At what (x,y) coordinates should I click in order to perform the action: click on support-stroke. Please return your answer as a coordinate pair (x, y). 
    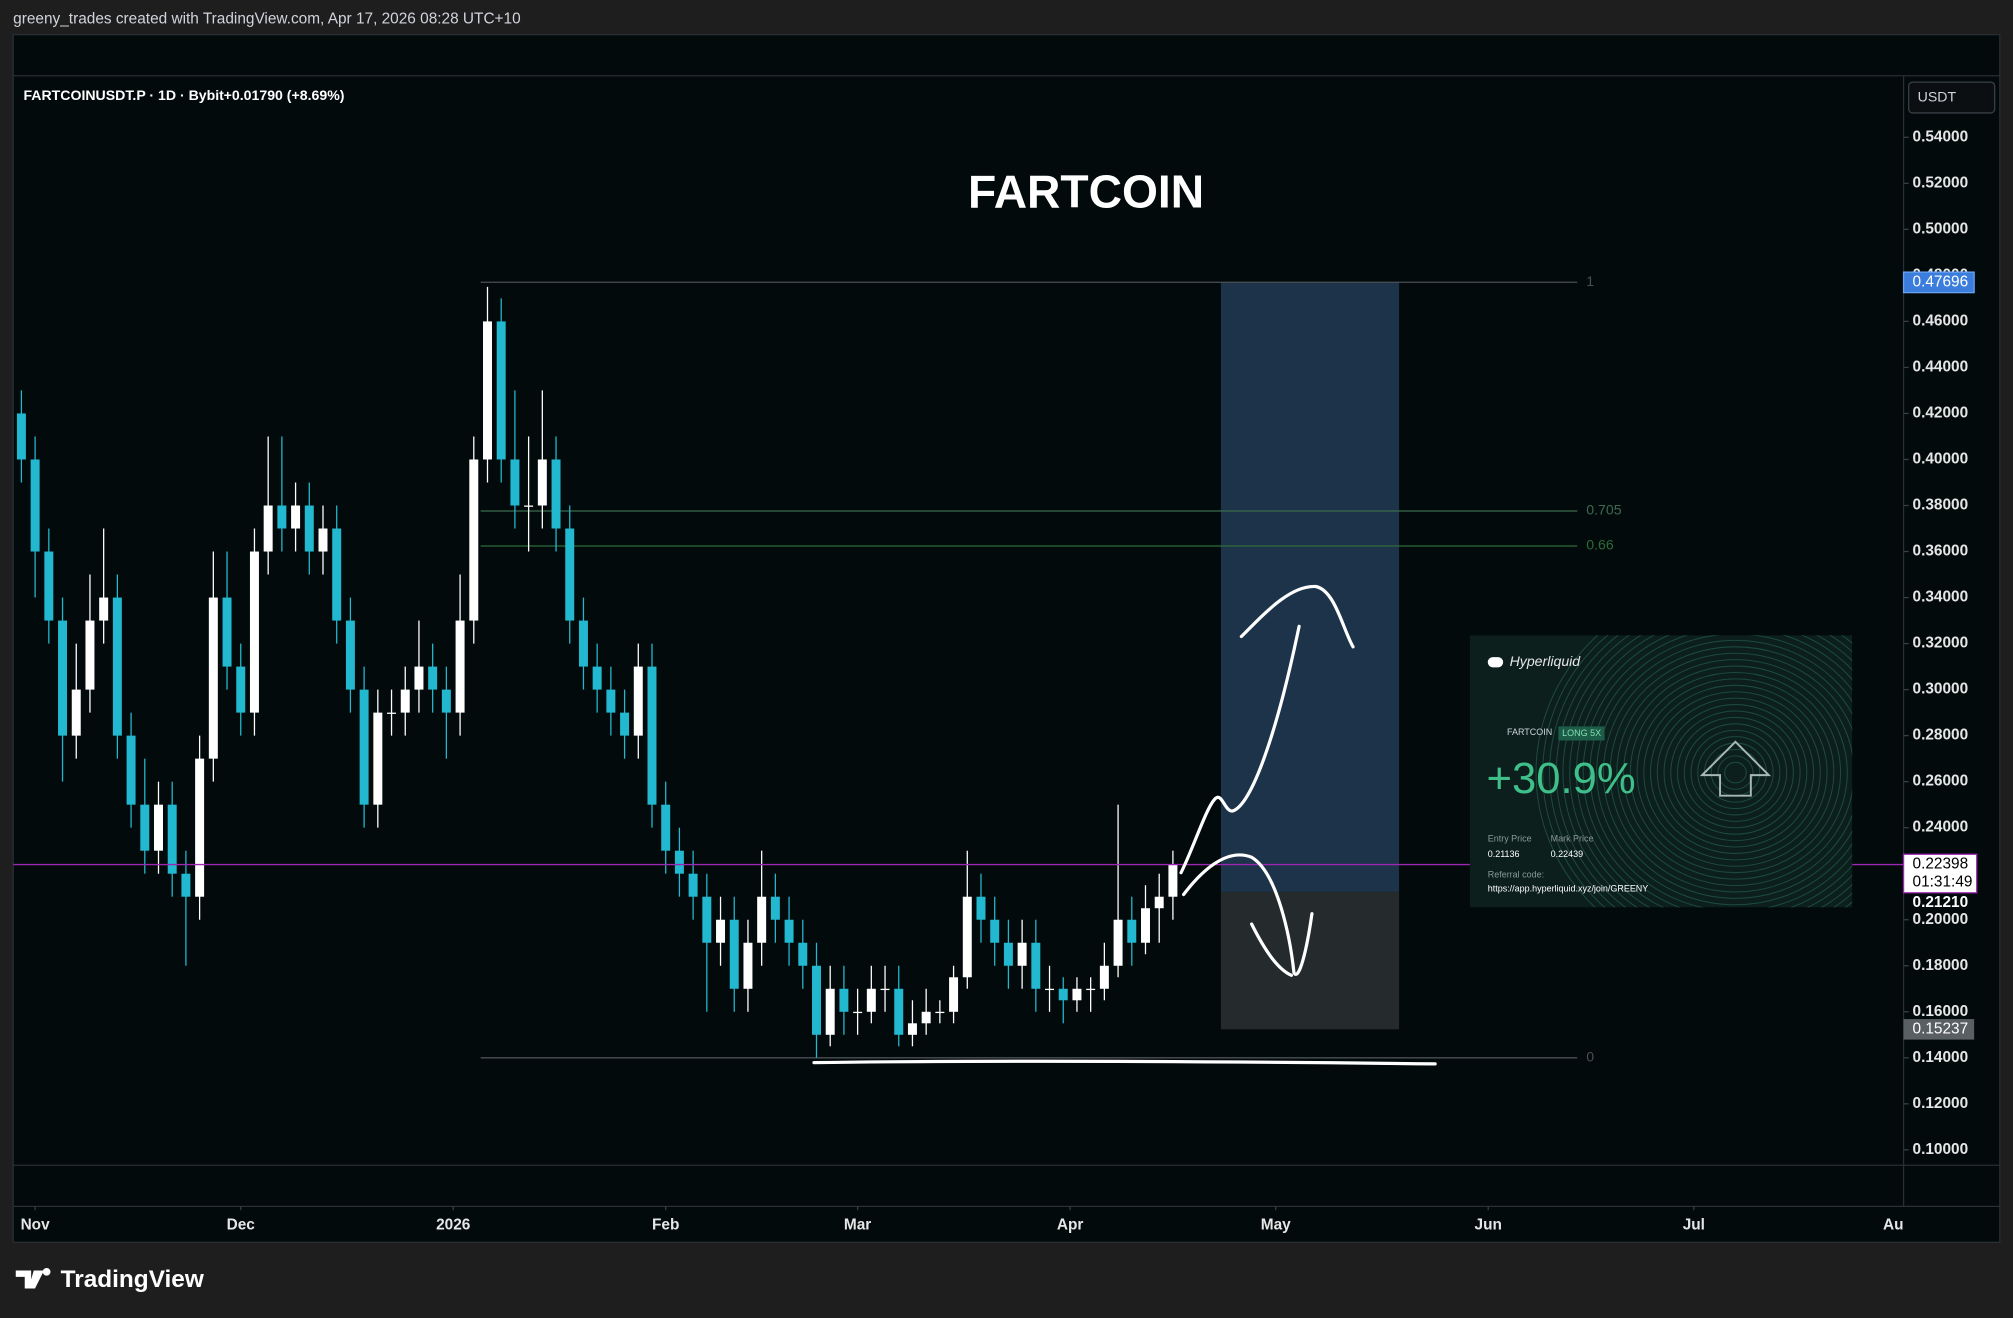
    Looking at the image, I should click on (1124, 1062).